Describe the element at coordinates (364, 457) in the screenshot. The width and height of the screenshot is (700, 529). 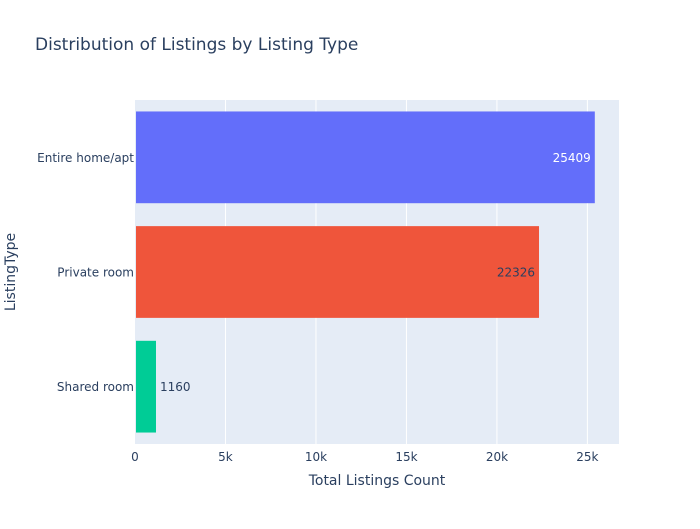
I see `x-tick-labels: 0 5k 10k 15k 20k 25k` at that location.